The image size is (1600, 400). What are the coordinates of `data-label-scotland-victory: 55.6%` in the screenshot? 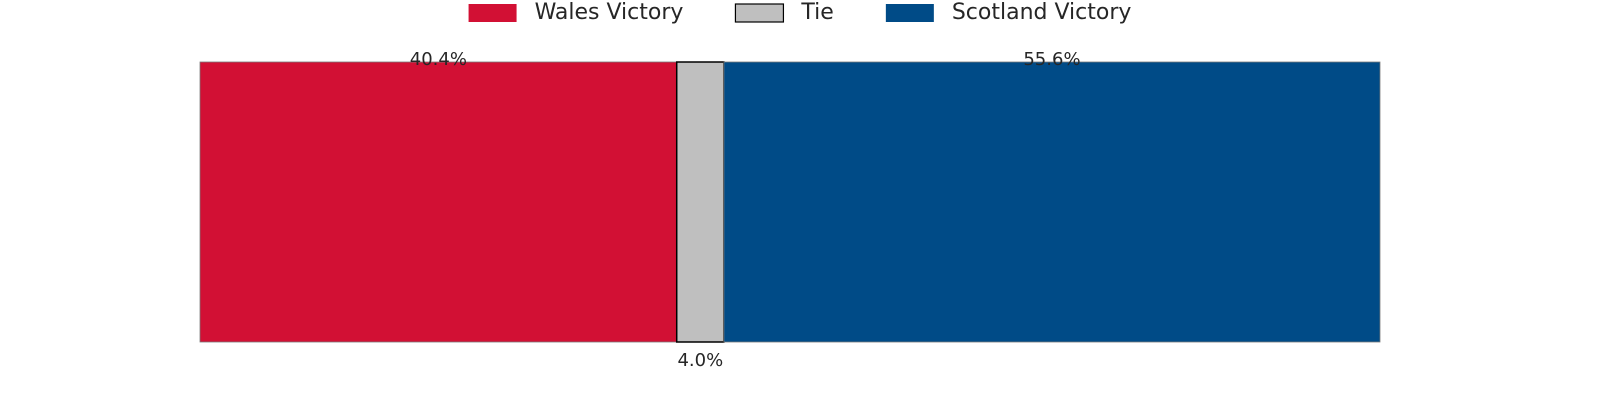 It's located at (1051, 59).